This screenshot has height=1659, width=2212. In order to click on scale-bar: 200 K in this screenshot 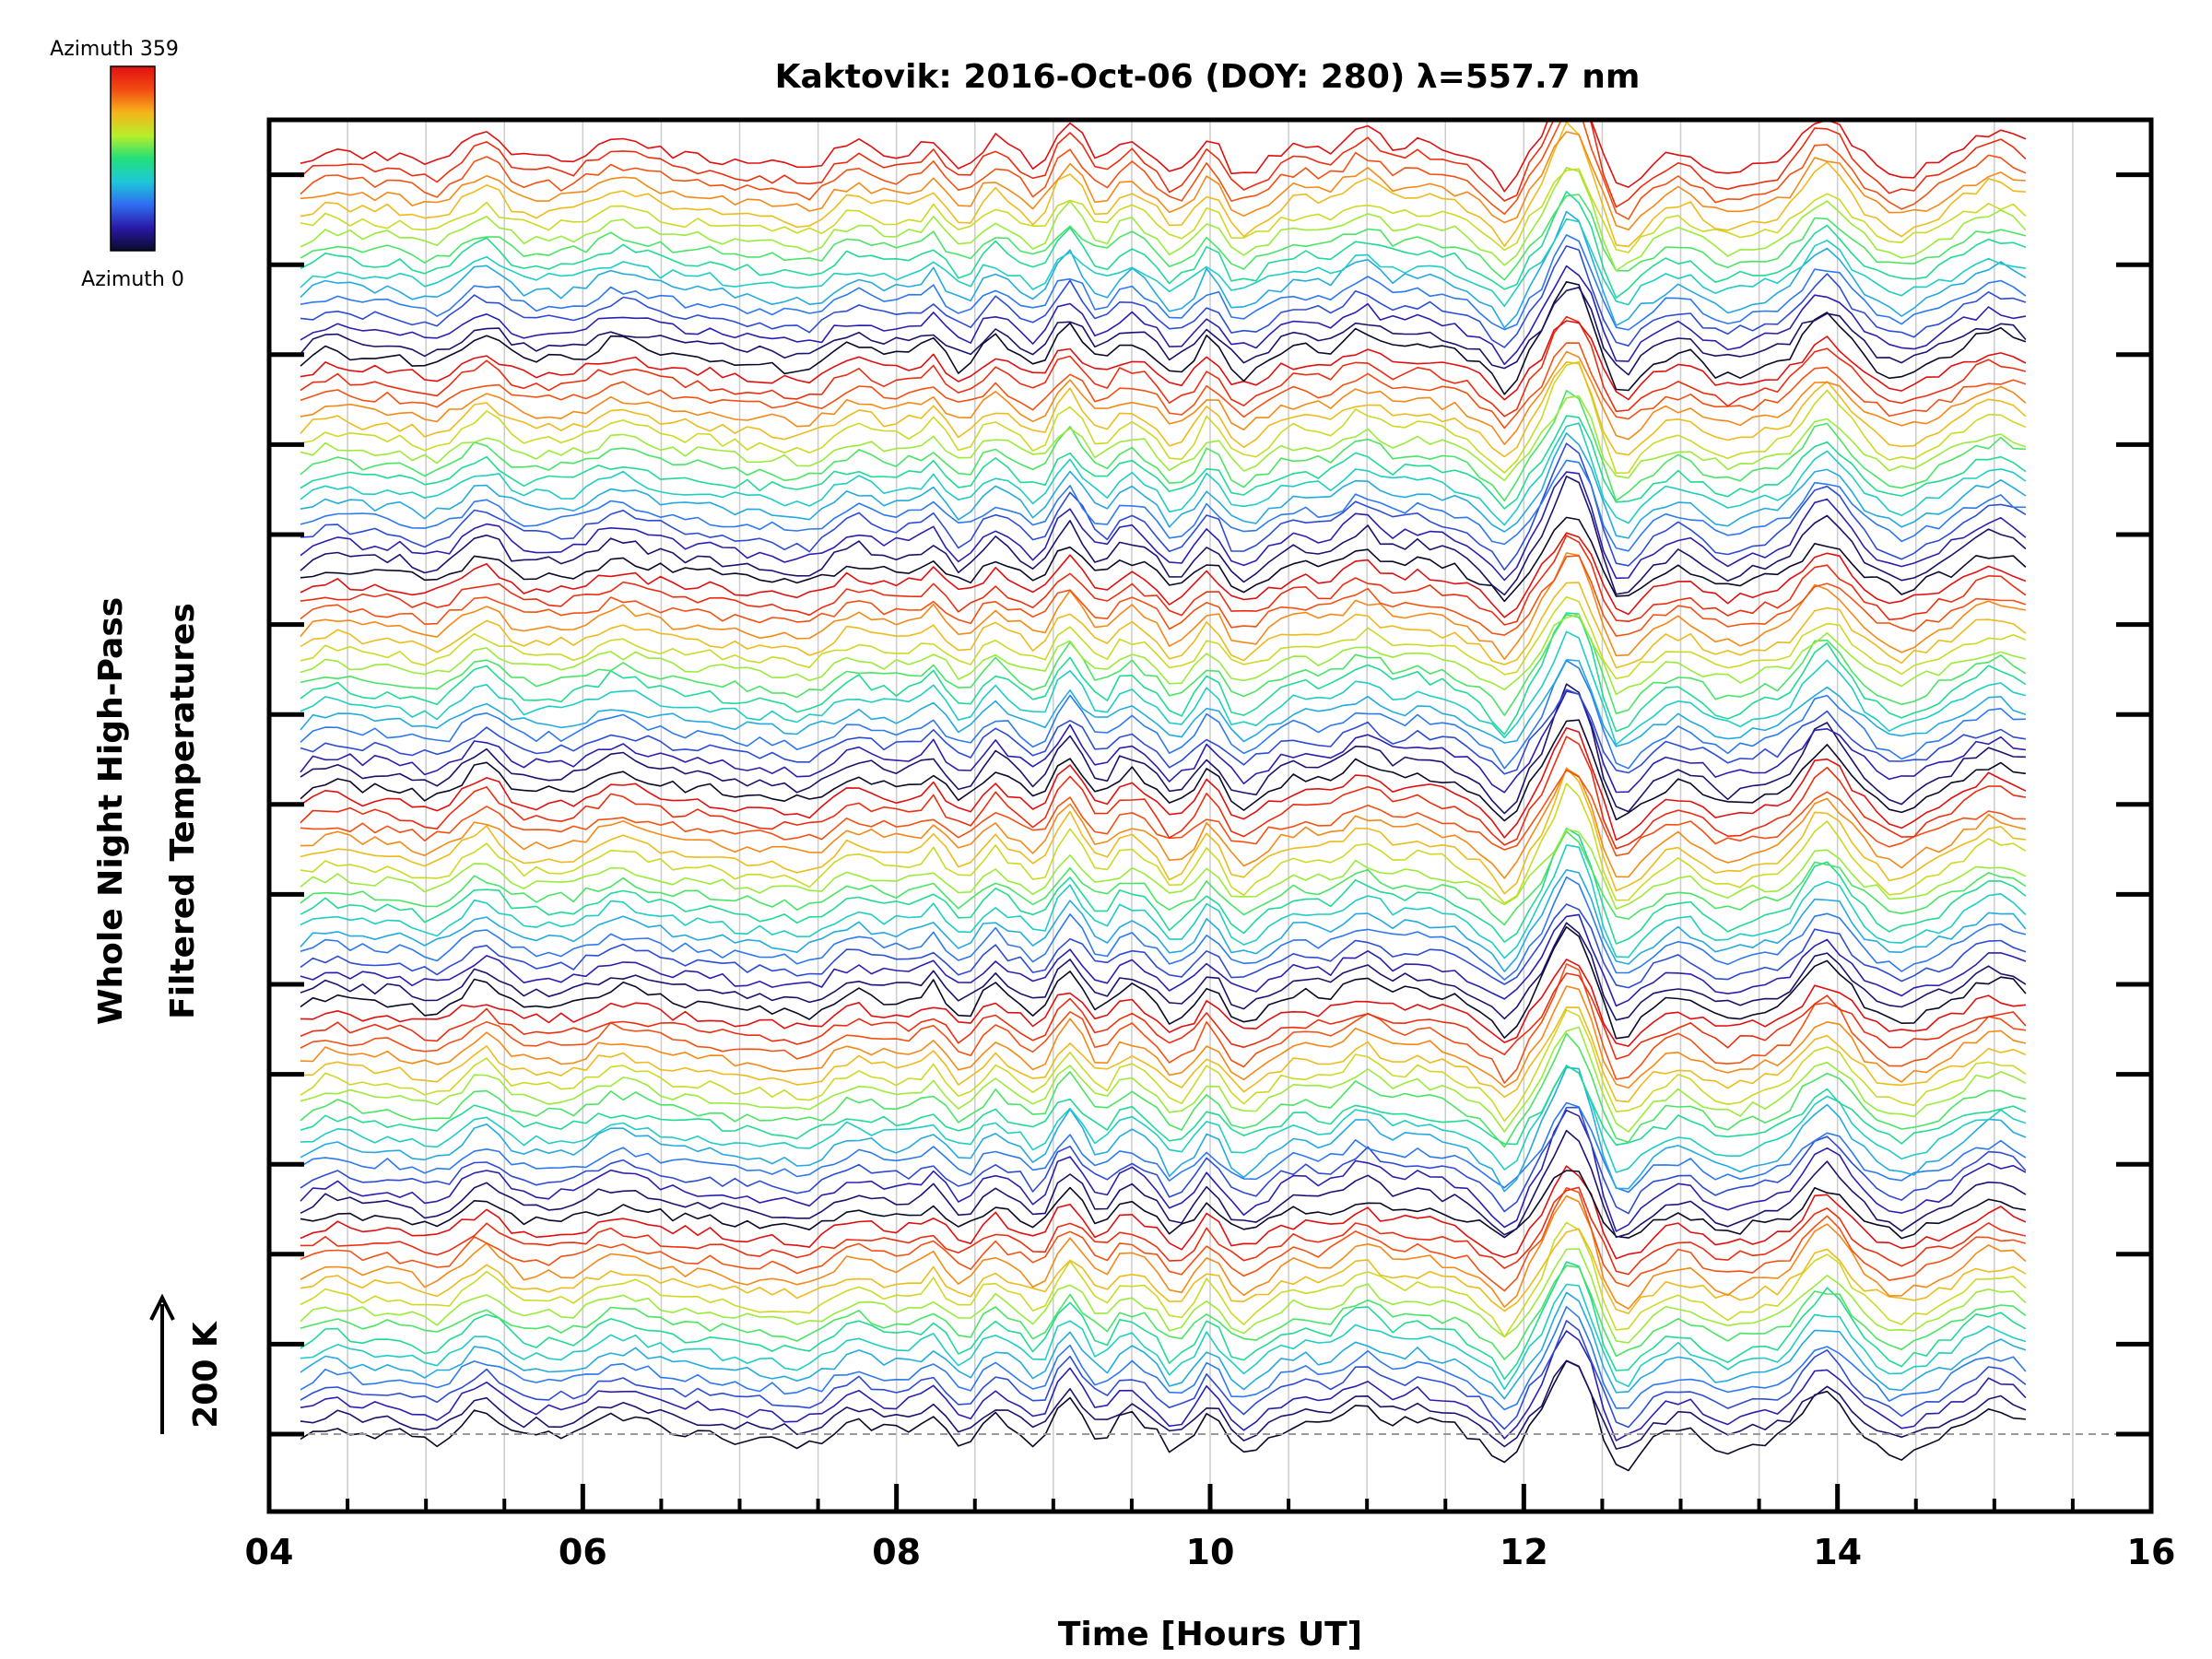, I will do `click(187, 1363)`.